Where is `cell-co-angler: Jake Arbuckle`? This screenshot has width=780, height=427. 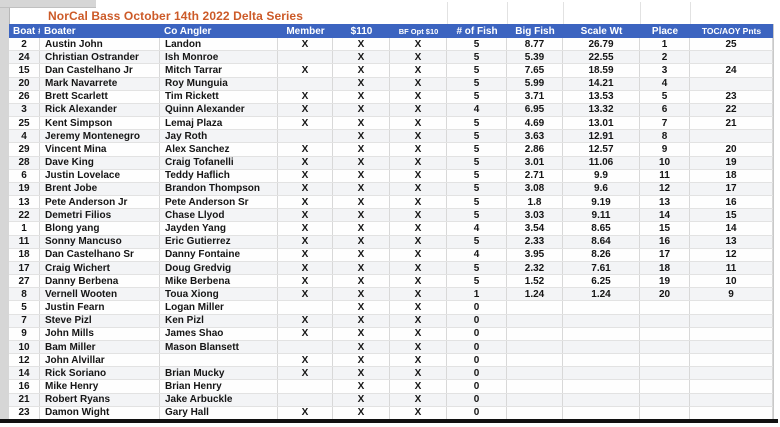 cell-co-angler: Jake Arbuckle is located at coordinates (219, 399).